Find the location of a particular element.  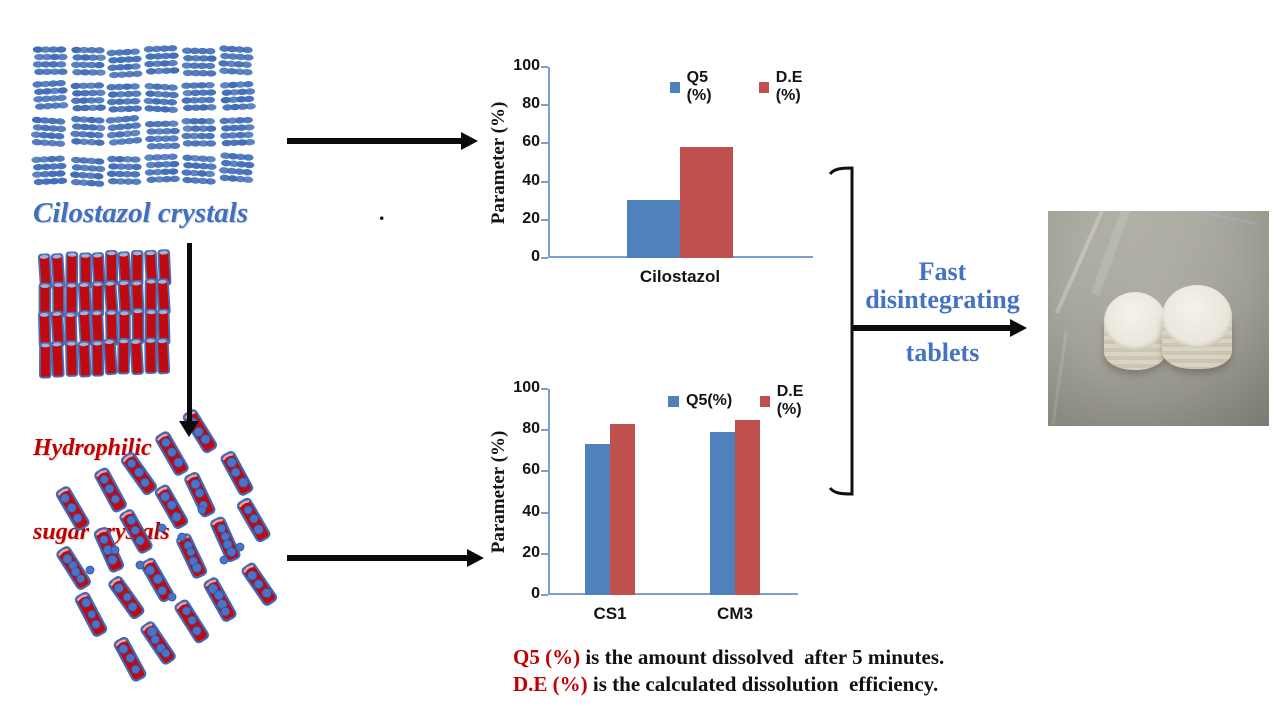

caption-de-term: D.E (%) is located at coordinates (550, 684).